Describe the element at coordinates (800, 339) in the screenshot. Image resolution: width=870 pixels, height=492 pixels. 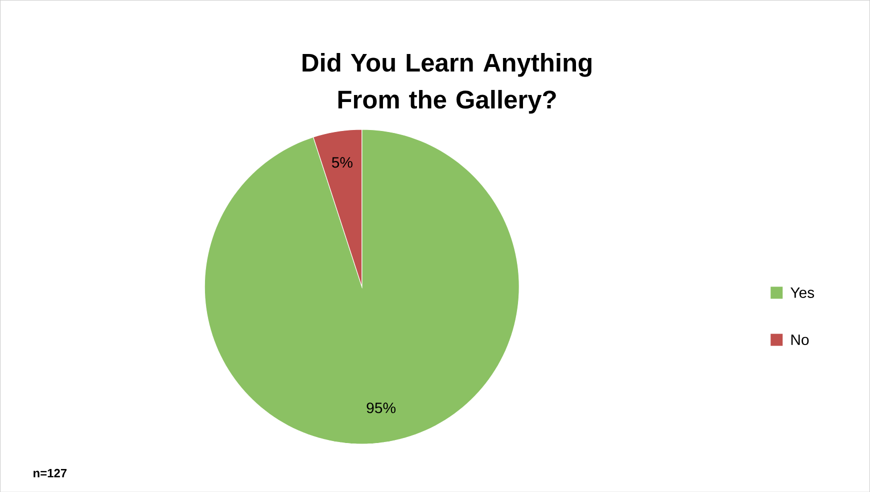
I see `legend-label: No` at that location.